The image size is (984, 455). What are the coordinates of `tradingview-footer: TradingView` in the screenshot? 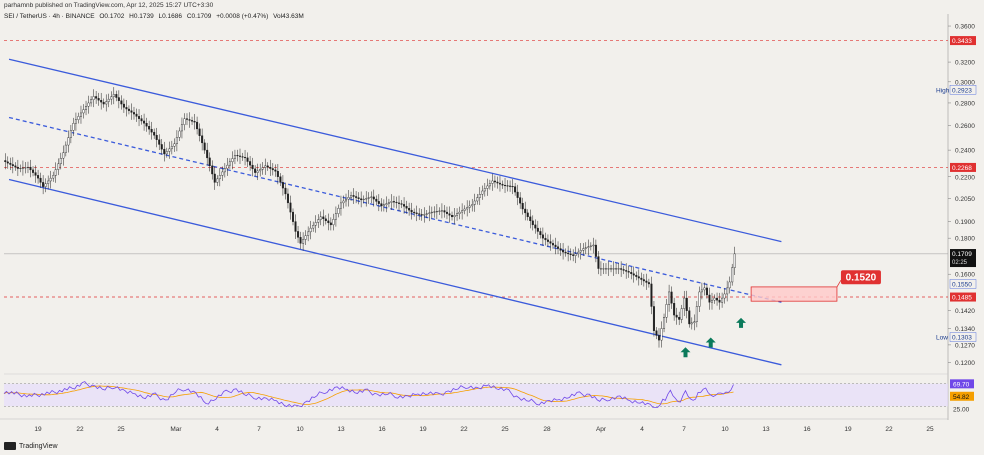 It's located at (31, 446).